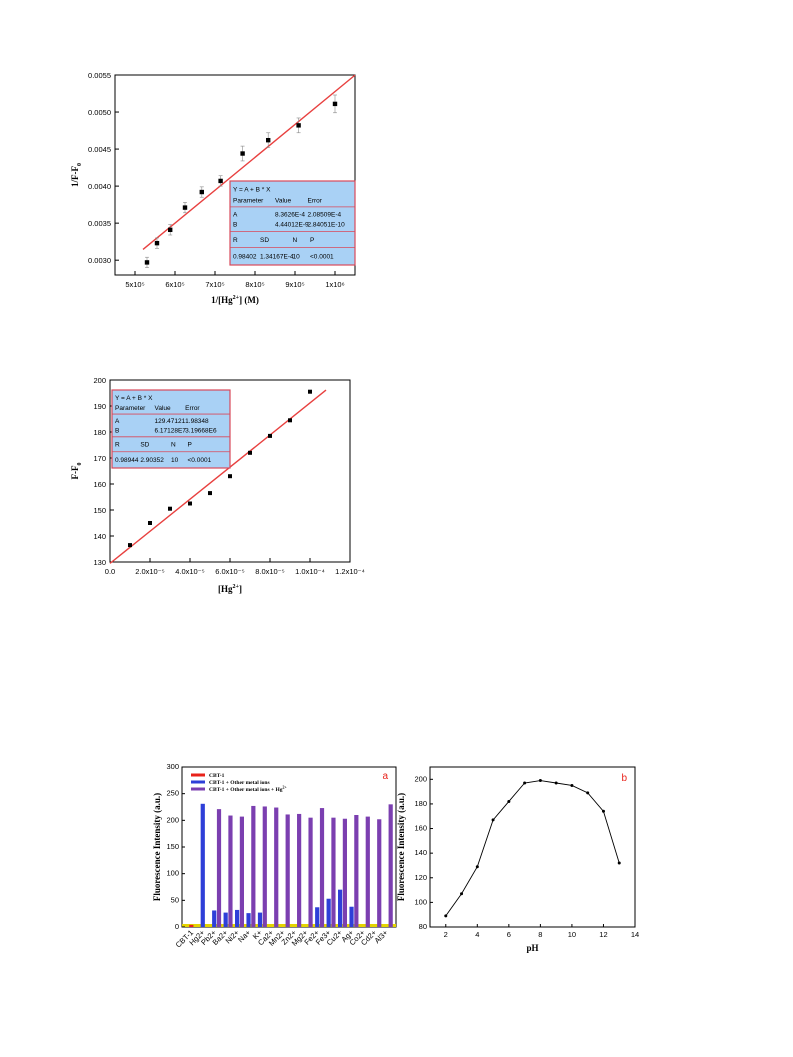  Describe the element at coordinates (99, 223) in the screenshot. I see `y-tick-label: 0.0035` at that location.